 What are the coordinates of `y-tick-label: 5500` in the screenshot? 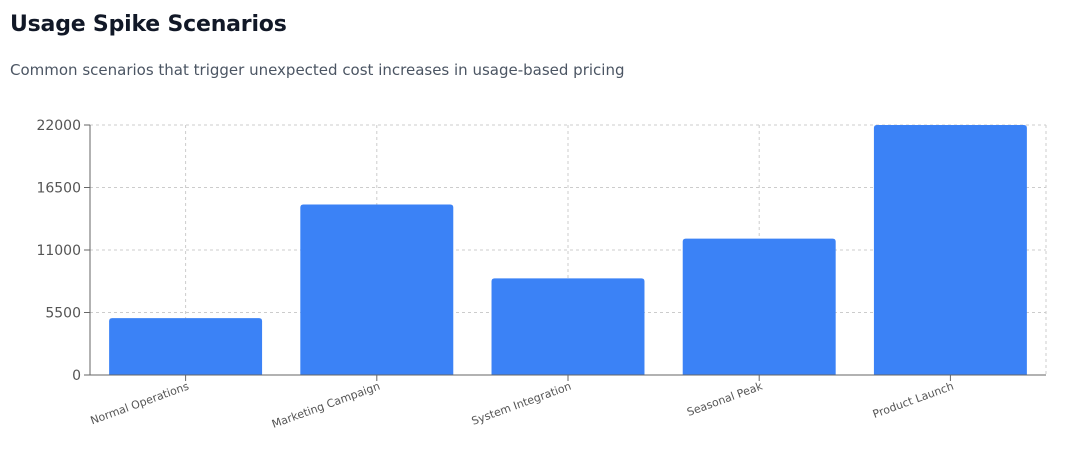 It's located at (63, 314).